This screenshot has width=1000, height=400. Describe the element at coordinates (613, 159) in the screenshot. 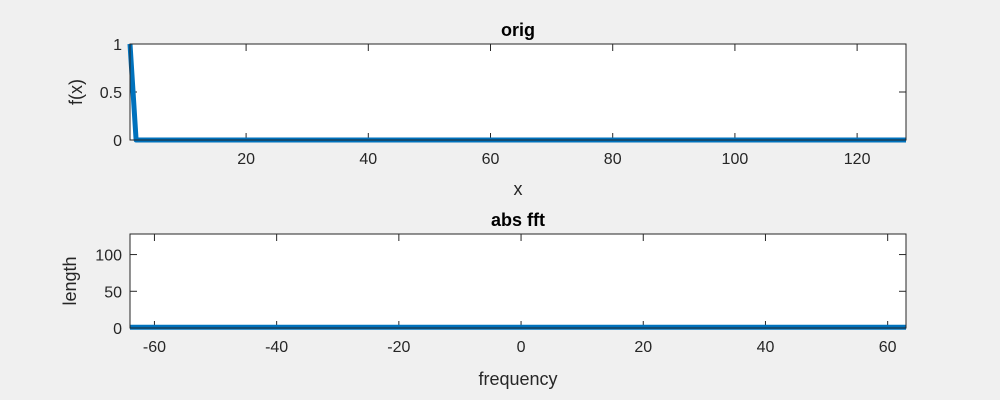

I see `x-tick-label: 80` at that location.